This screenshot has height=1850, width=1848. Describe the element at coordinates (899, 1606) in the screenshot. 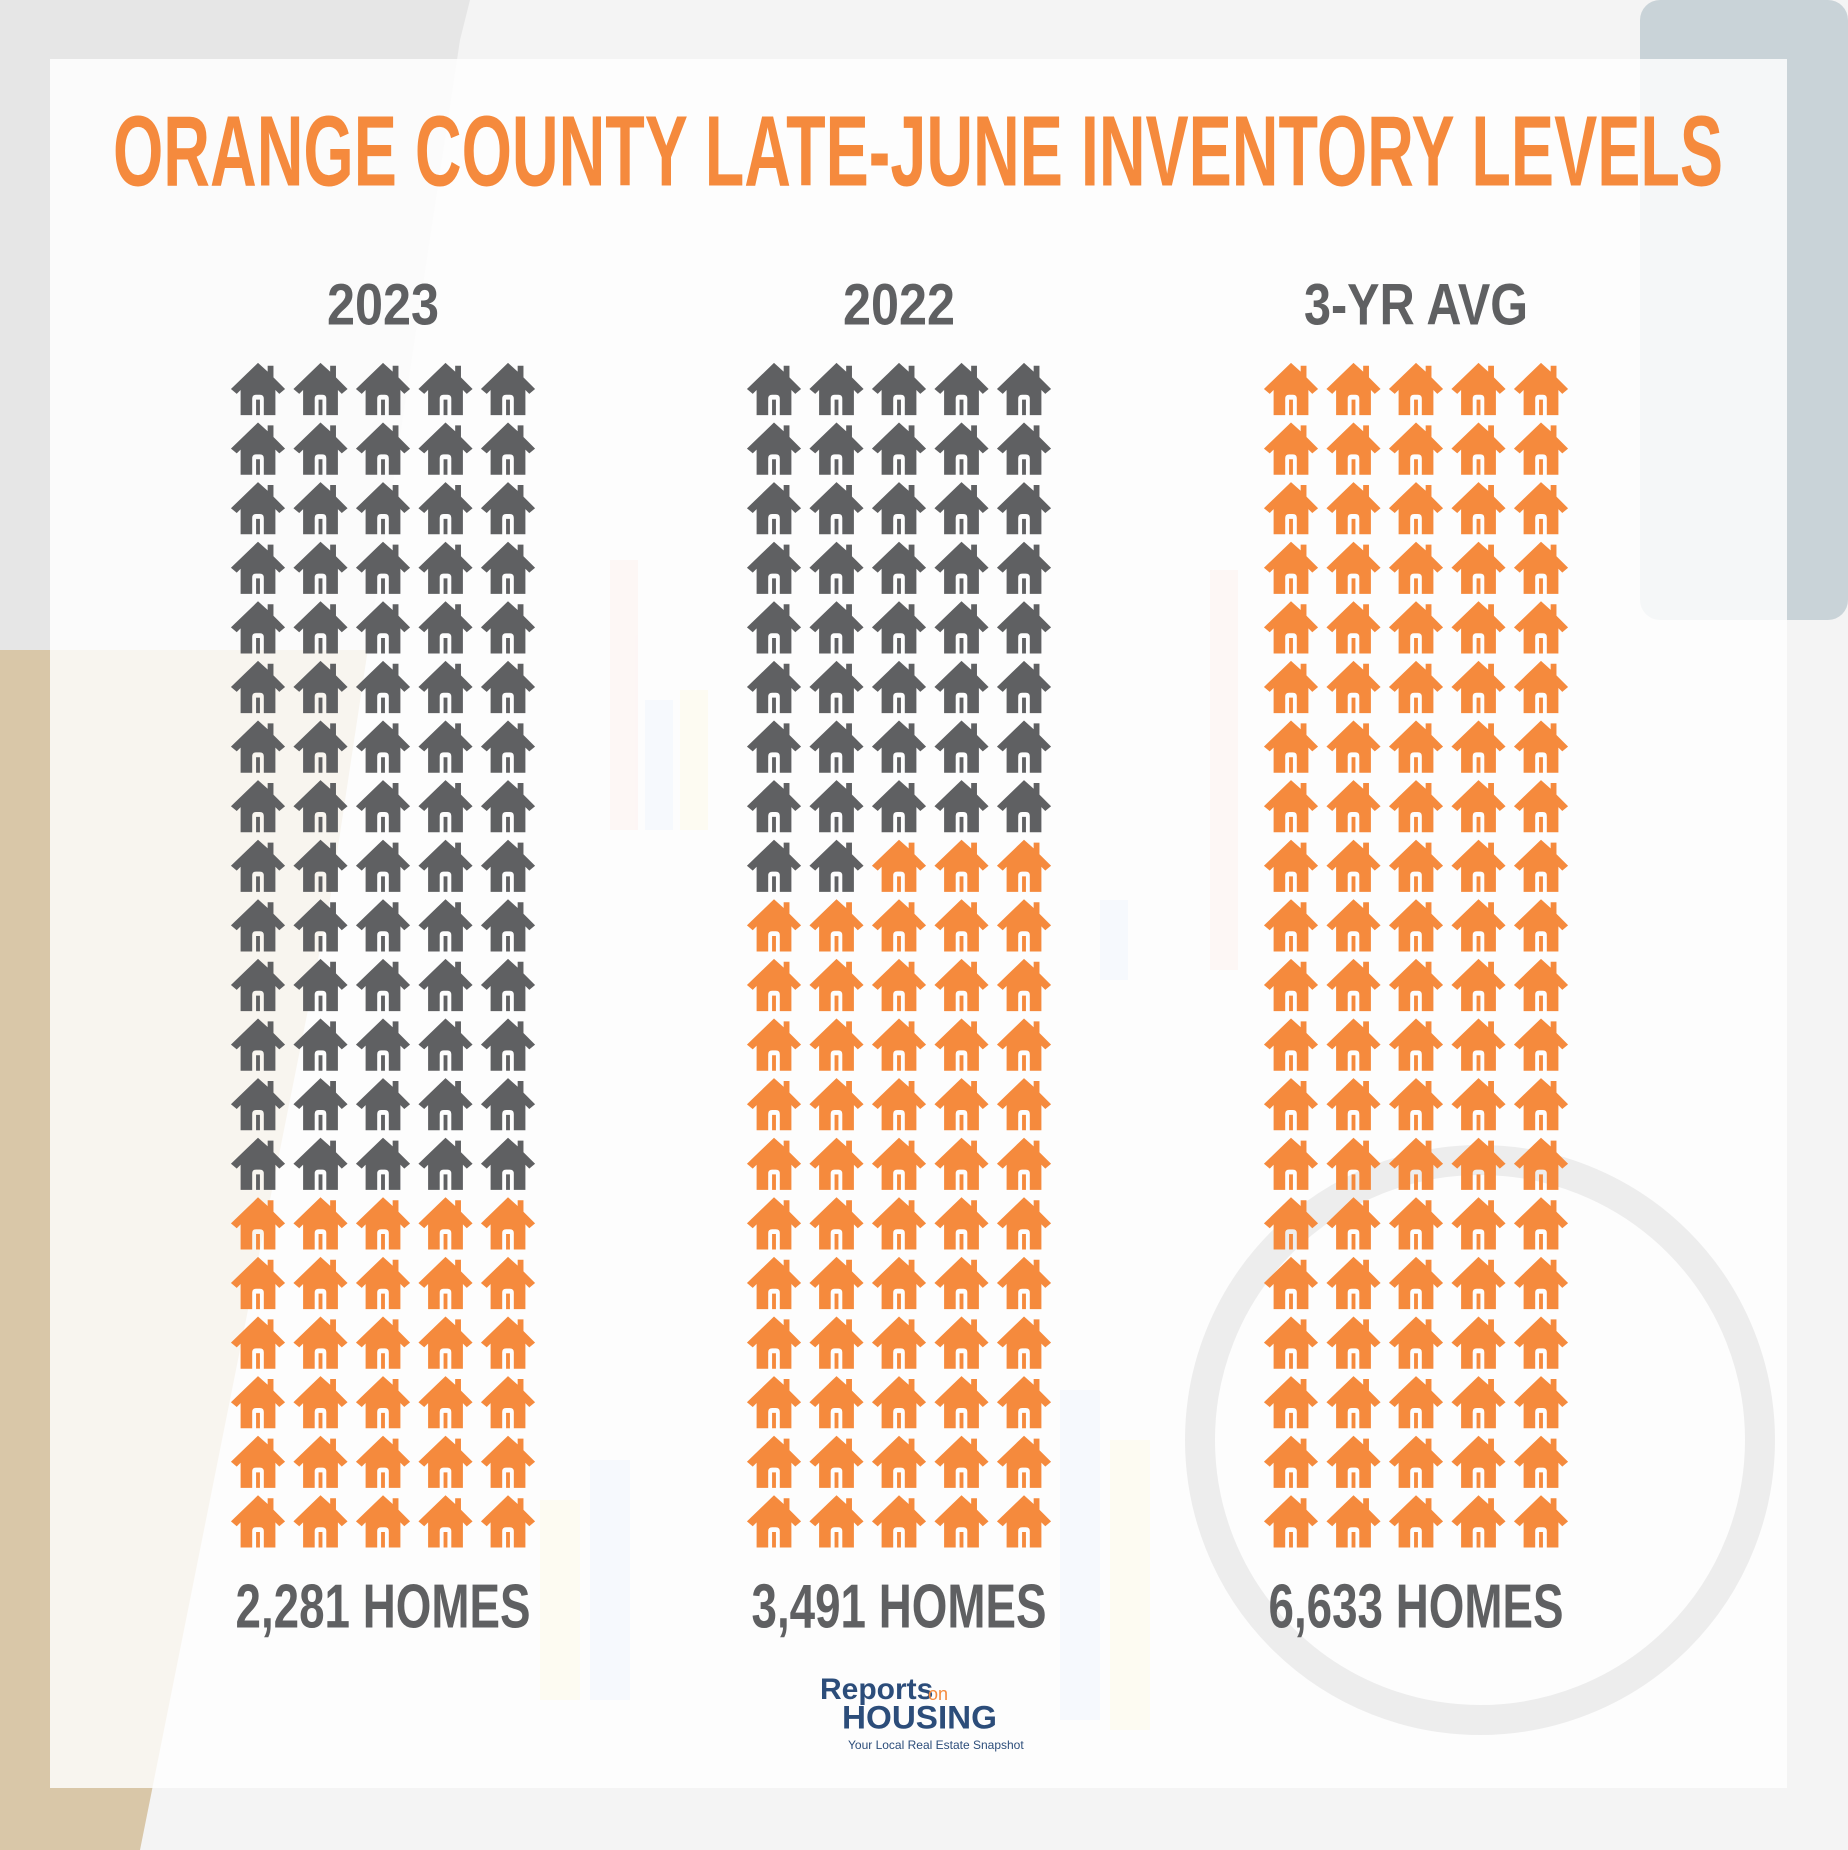

I see `column-caption: 3,491 HOMES` at that location.